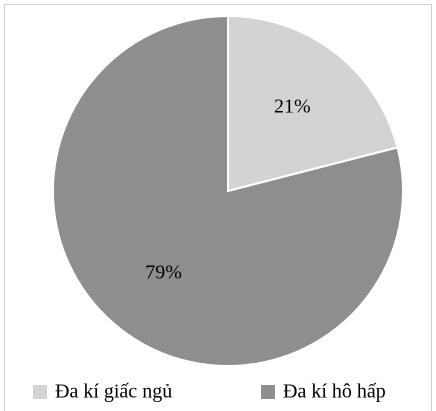  I want to click on data-label: 21%, so click(292, 107).